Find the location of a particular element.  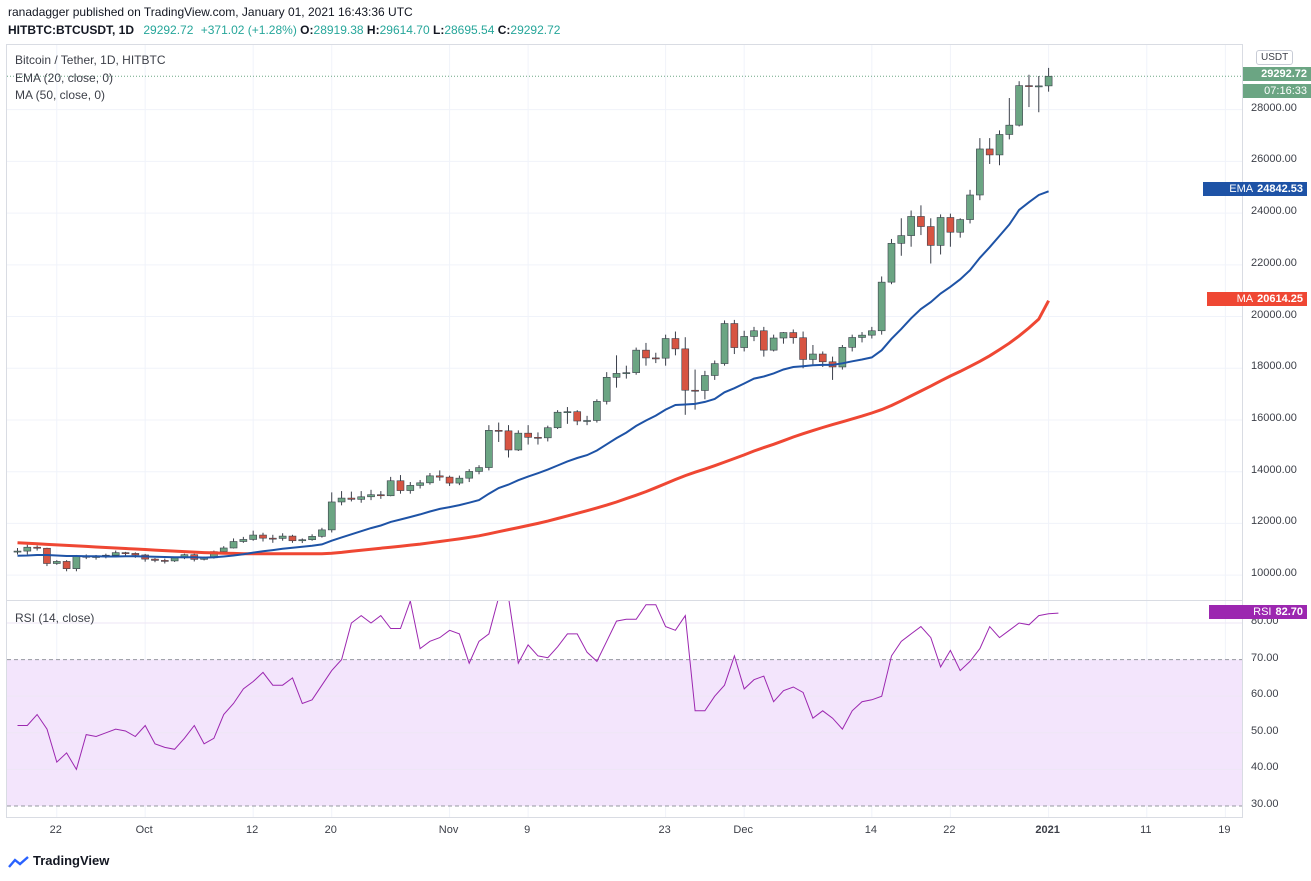

time-tick-label: 14 is located at coordinates (870, 830).